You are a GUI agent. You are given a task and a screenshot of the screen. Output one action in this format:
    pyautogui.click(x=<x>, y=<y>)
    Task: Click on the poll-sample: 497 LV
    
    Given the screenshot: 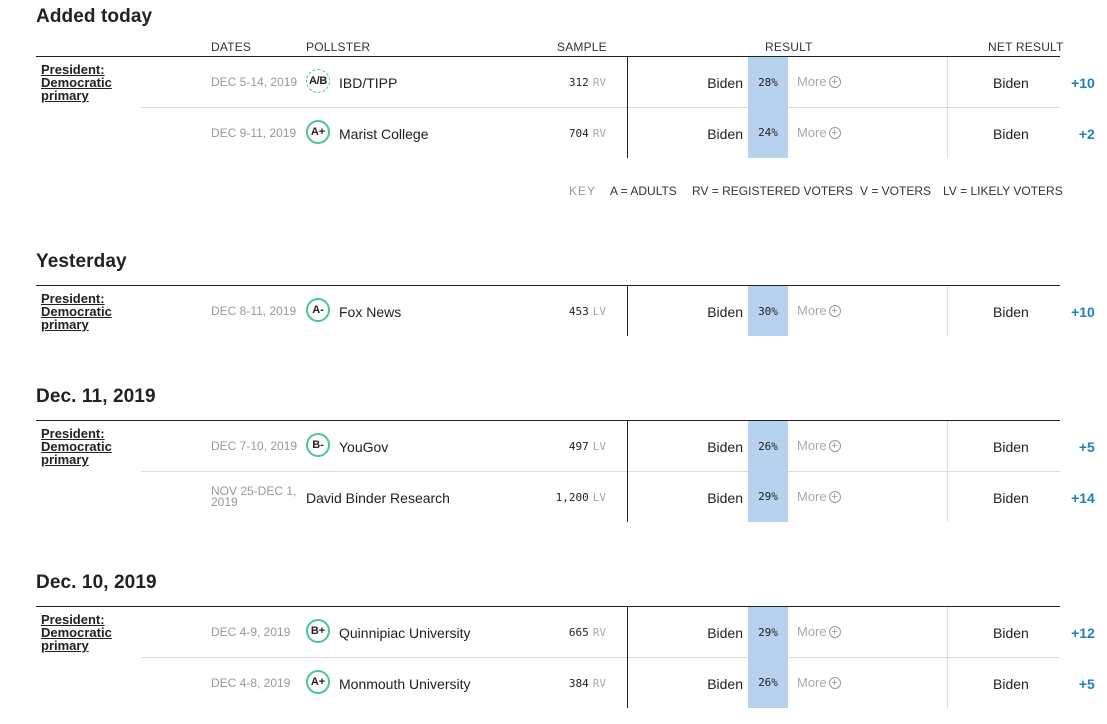 What is the action you would take?
    pyautogui.click(x=587, y=446)
    